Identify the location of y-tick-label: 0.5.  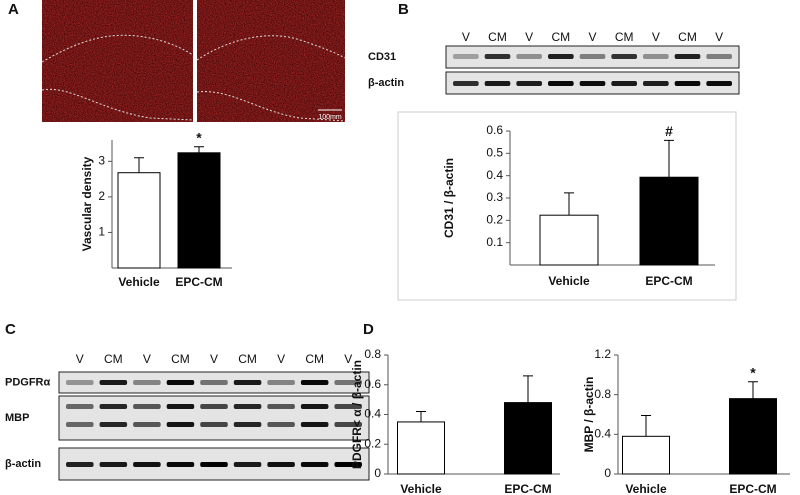
(494, 153).